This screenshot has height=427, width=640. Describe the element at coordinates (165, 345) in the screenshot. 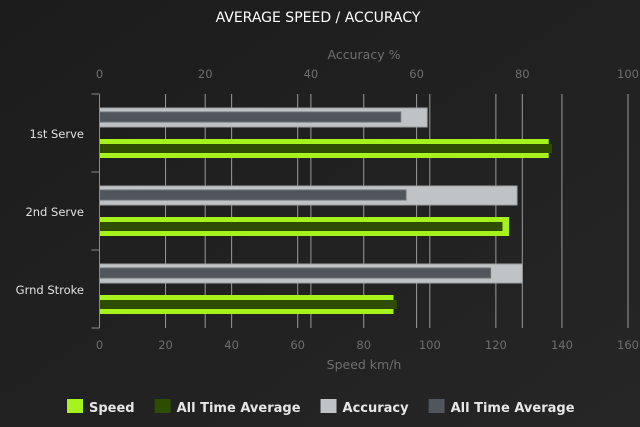

I see `speed-tick-label: 20` at that location.